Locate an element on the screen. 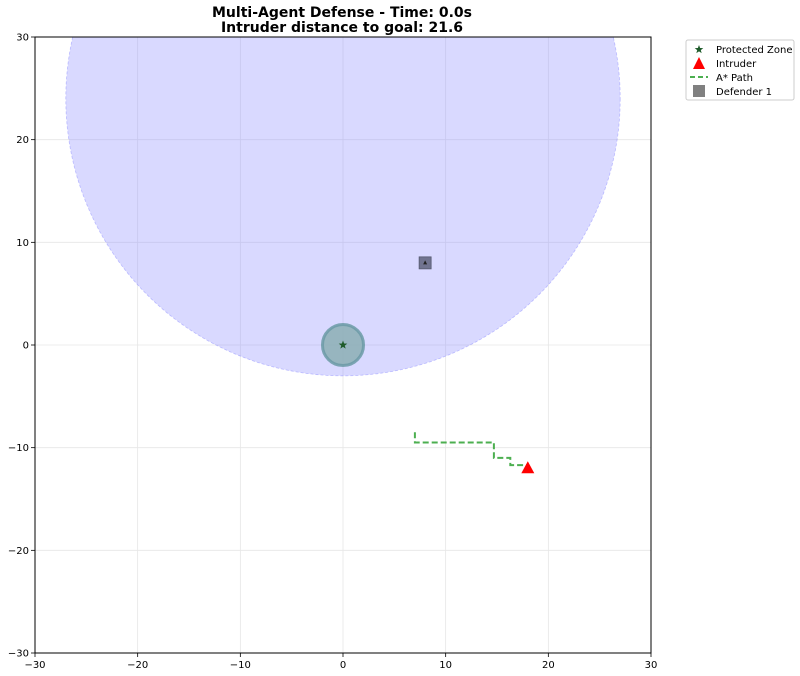  defender-heading is located at coordinates (425, 262).